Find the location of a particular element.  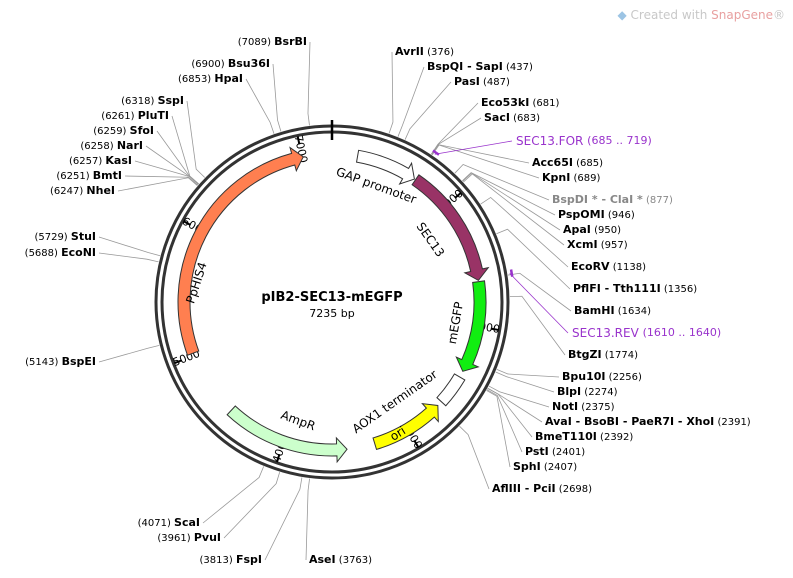

enzyme-name: PspOMI is located at coordinates (581, 214).